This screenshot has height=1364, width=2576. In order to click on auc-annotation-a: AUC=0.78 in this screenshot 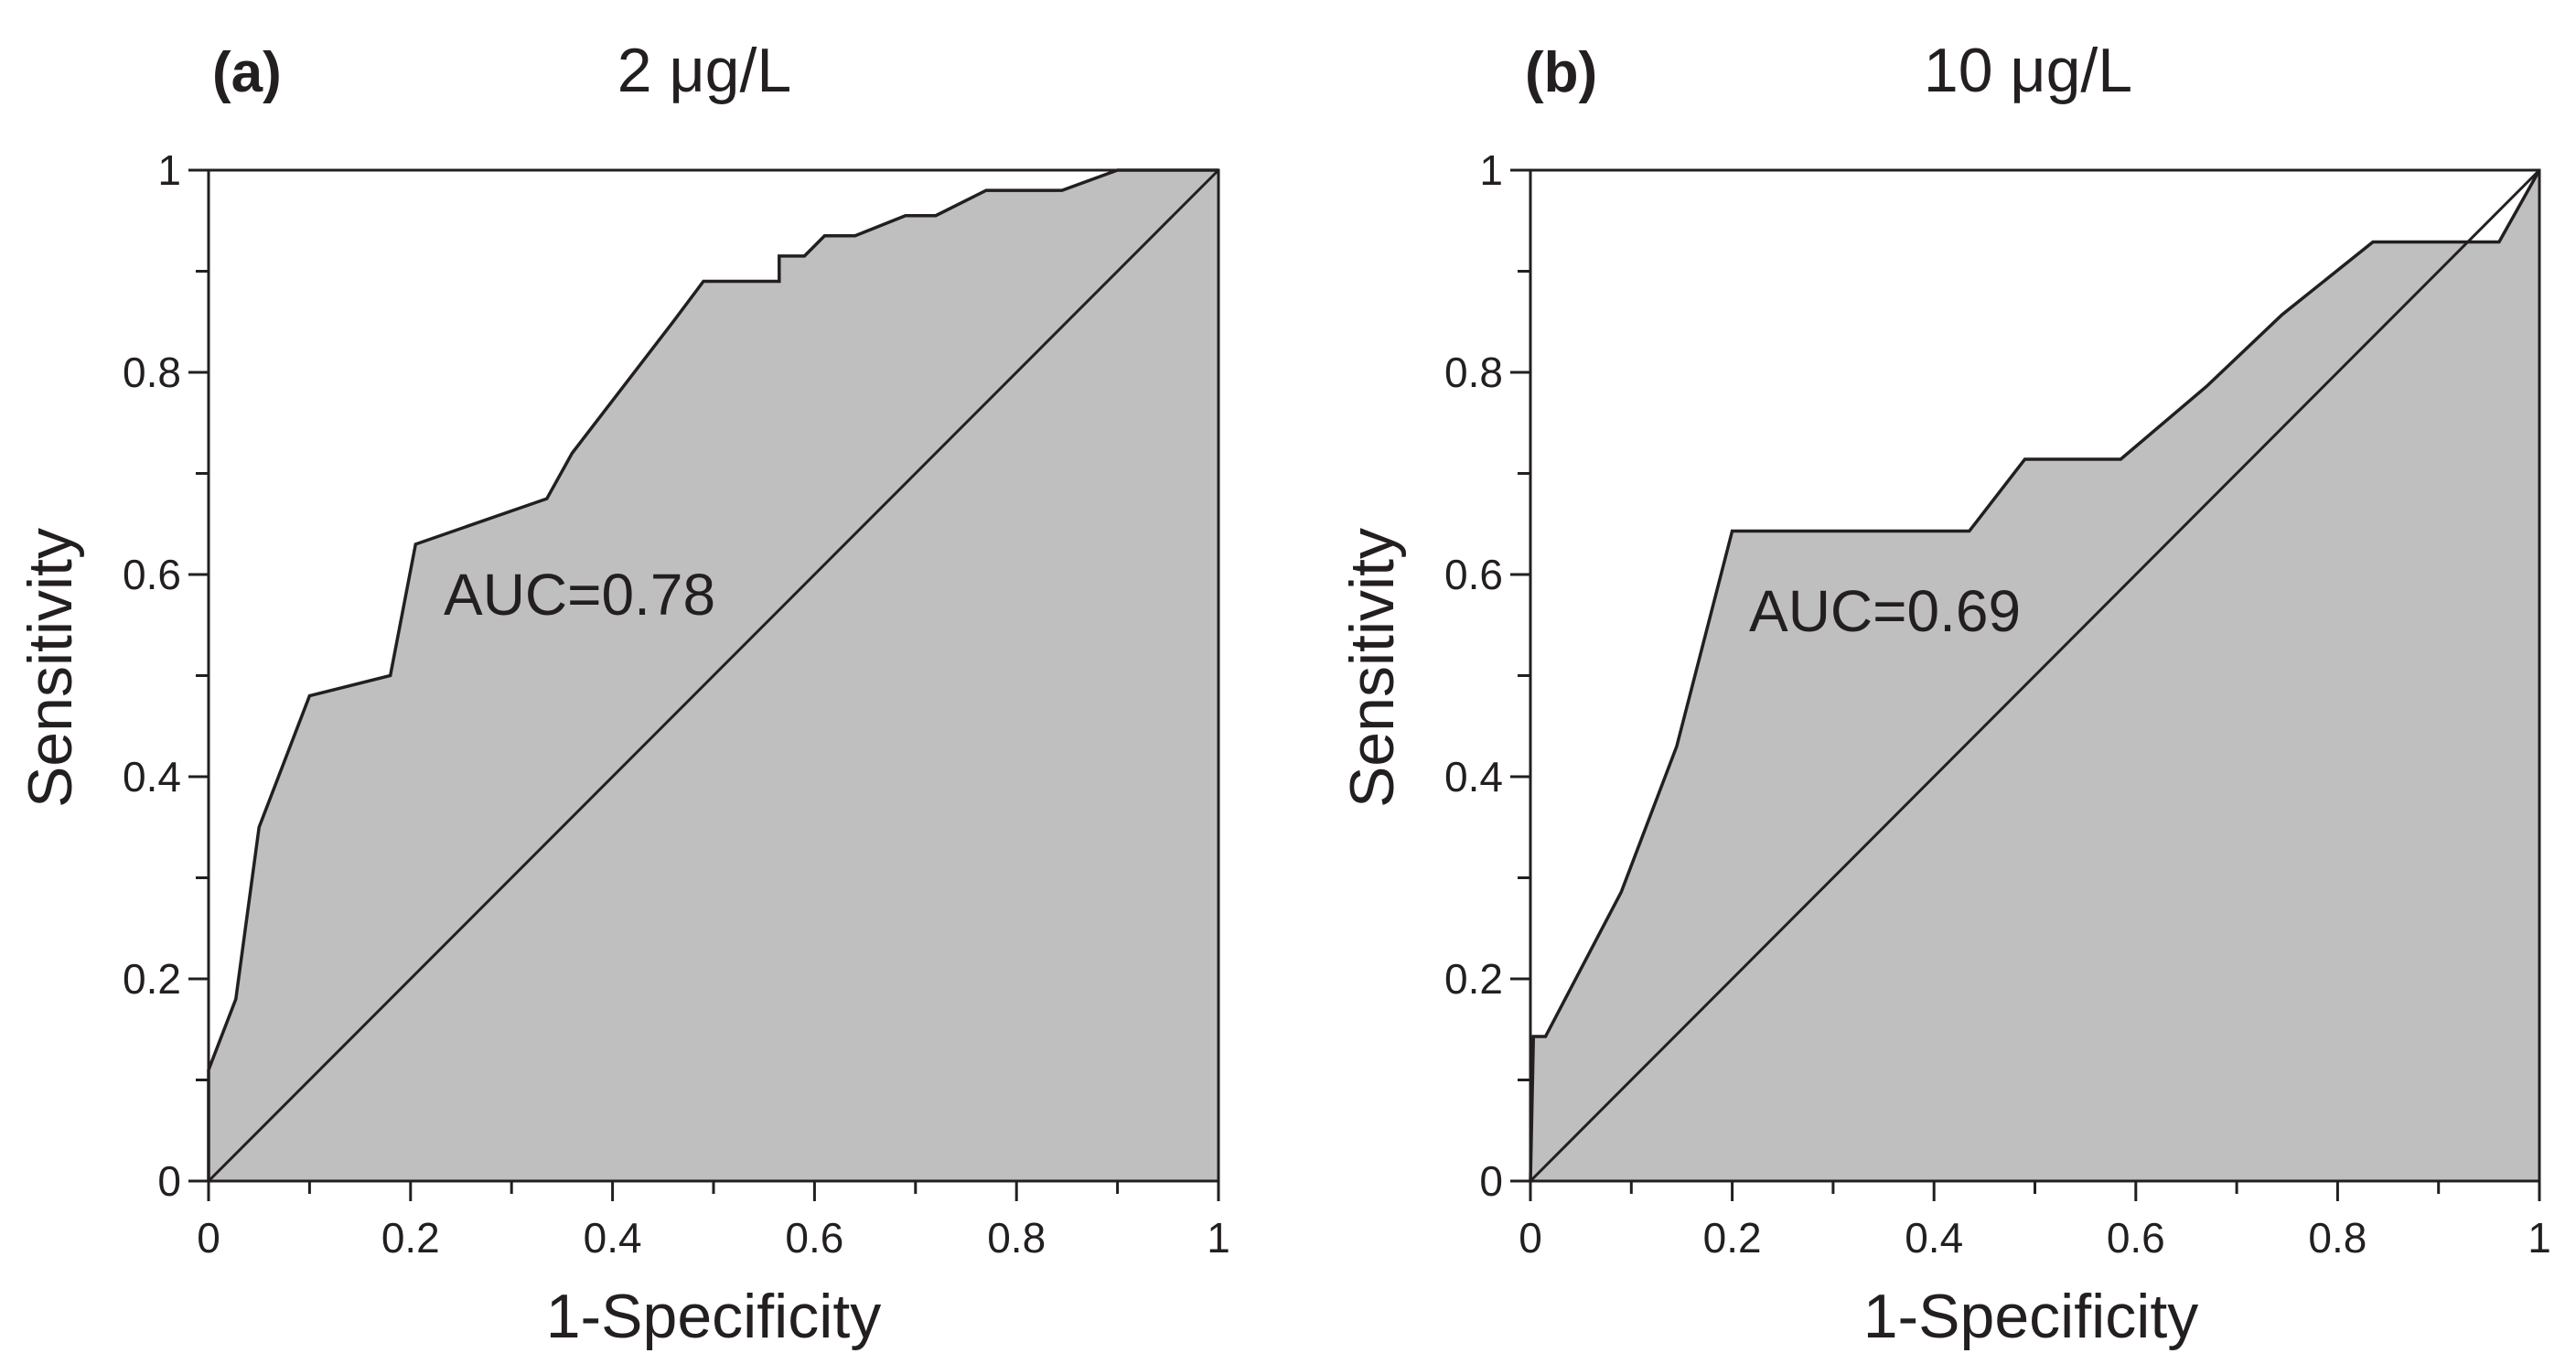, I will do `click(580, 595)`.